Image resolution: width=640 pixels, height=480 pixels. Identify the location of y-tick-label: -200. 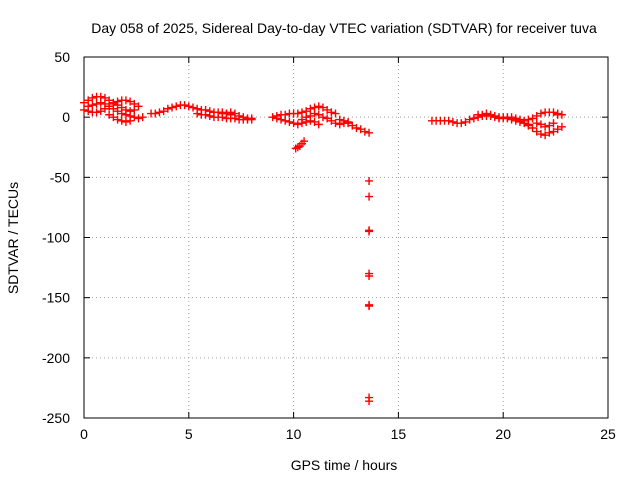
(56, 358).